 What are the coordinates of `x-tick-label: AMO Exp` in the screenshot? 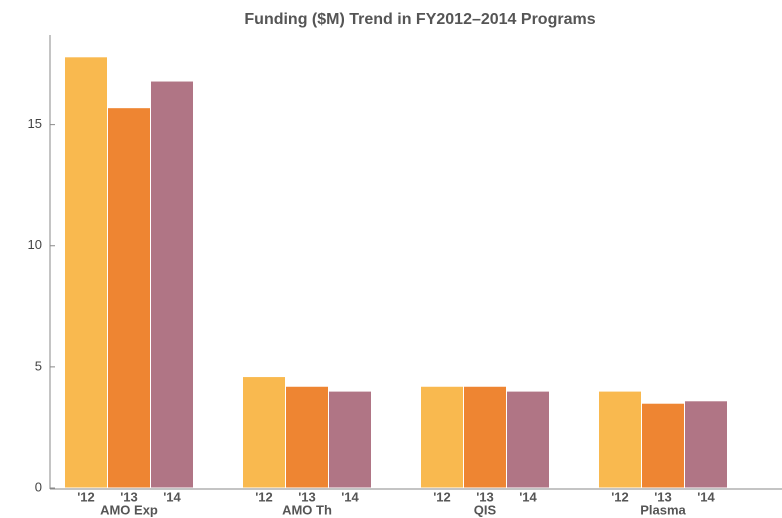 It's located at (129, 509).